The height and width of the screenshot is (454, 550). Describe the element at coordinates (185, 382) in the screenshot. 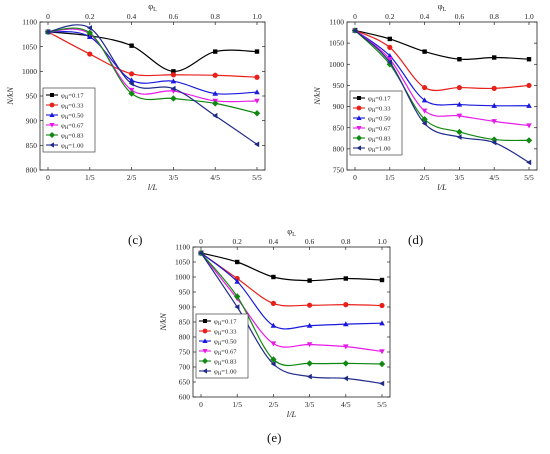

I see `y-tick-label: 650` at that location.